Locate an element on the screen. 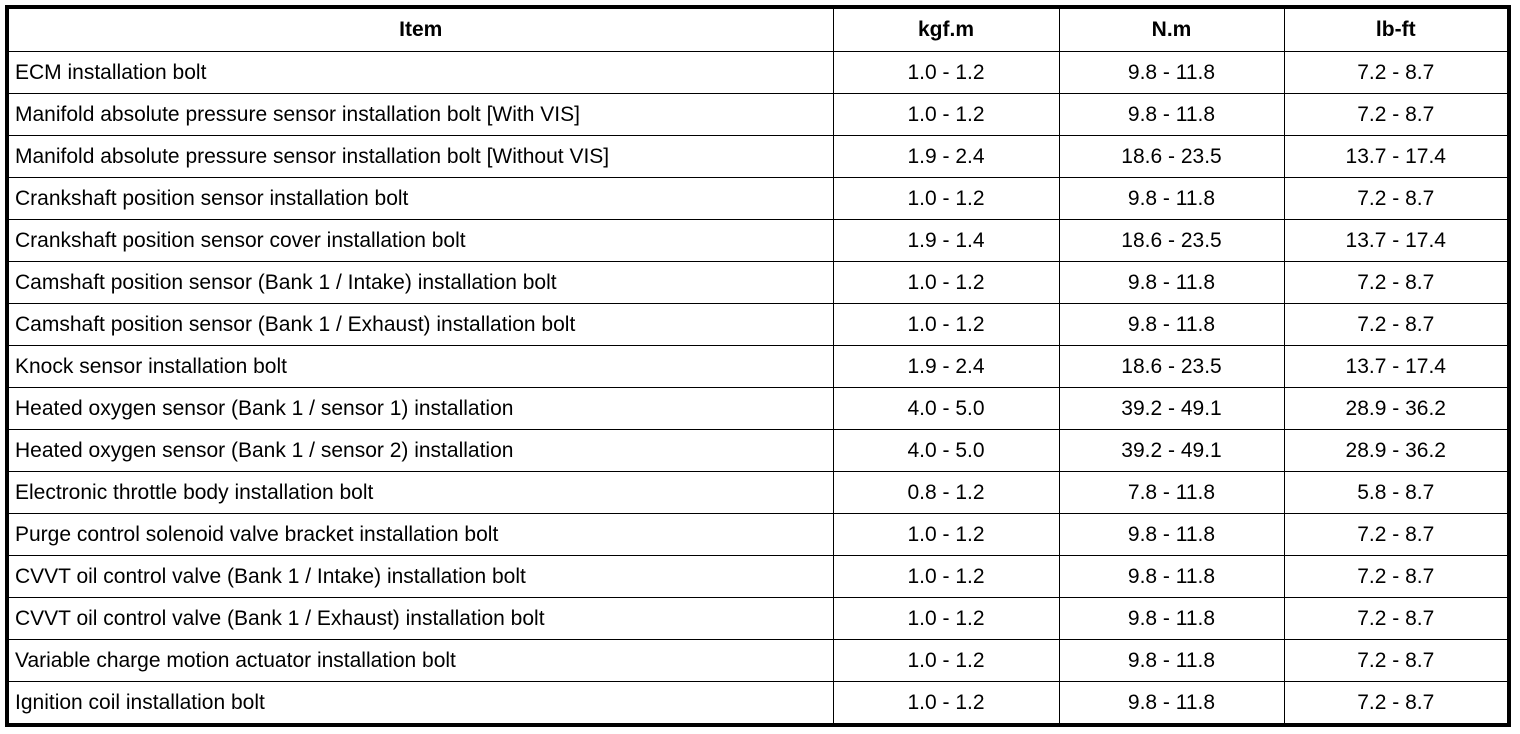 This screenshot has width=1520, height=734. header-row: Item kgf.m N.m lb-ft is located at coordinates (758, 29).